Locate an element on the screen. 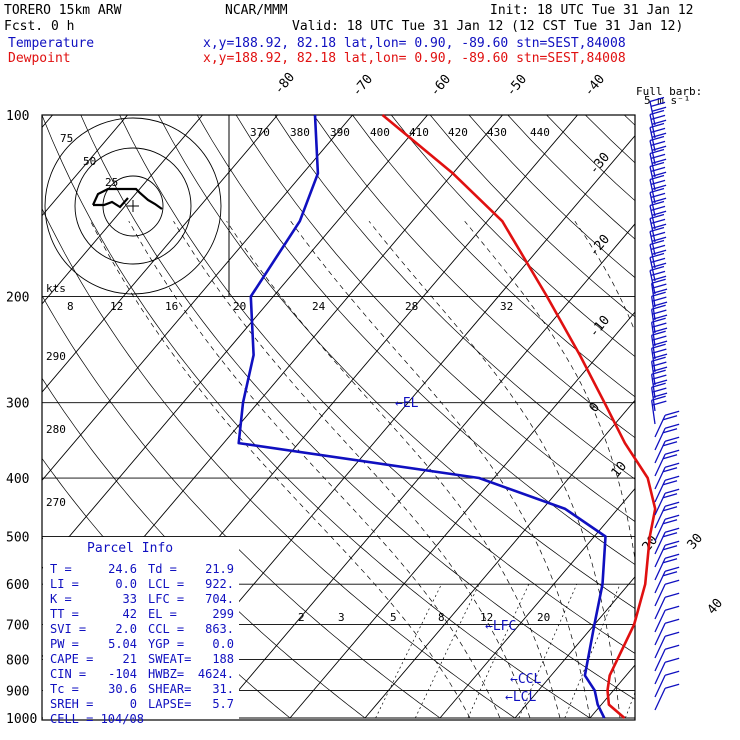  parcel-row-2-col-0: K = is located at coordinates (61, 599).